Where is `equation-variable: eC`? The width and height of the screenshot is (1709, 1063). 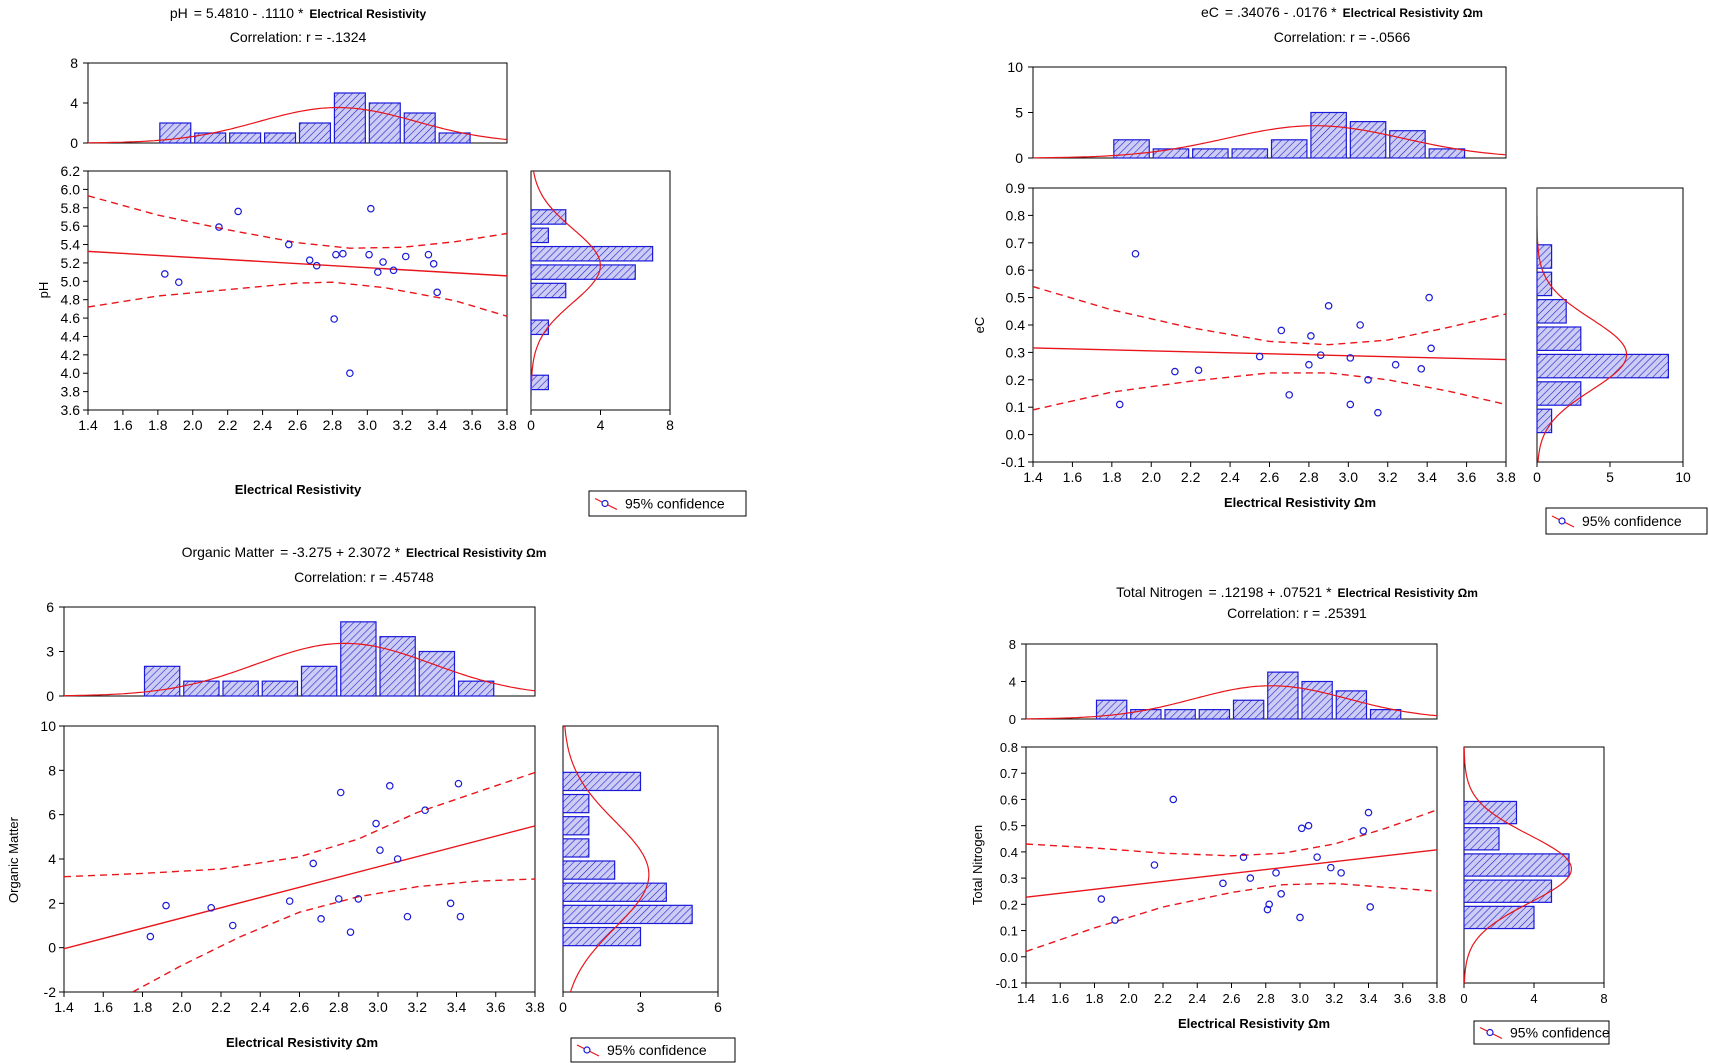 equation-variable: eC is located at coordinates (1210, 12).